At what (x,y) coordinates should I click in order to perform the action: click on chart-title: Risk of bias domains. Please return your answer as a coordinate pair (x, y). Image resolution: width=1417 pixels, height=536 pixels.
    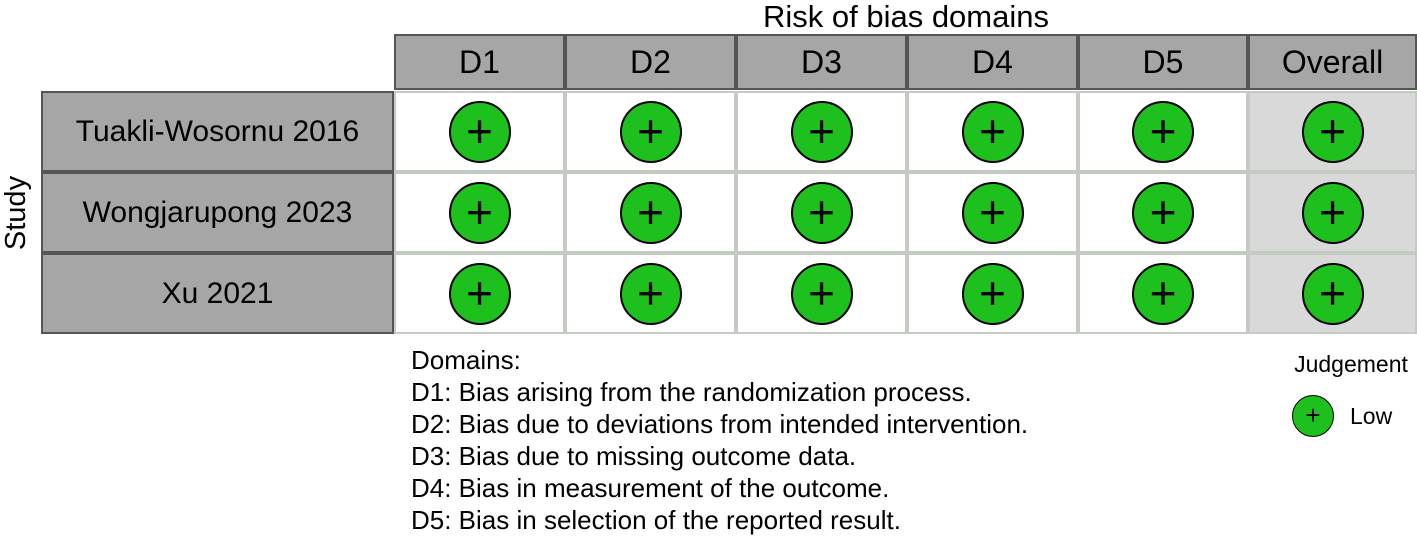
    Looking at the image, I should click on (905, 17).